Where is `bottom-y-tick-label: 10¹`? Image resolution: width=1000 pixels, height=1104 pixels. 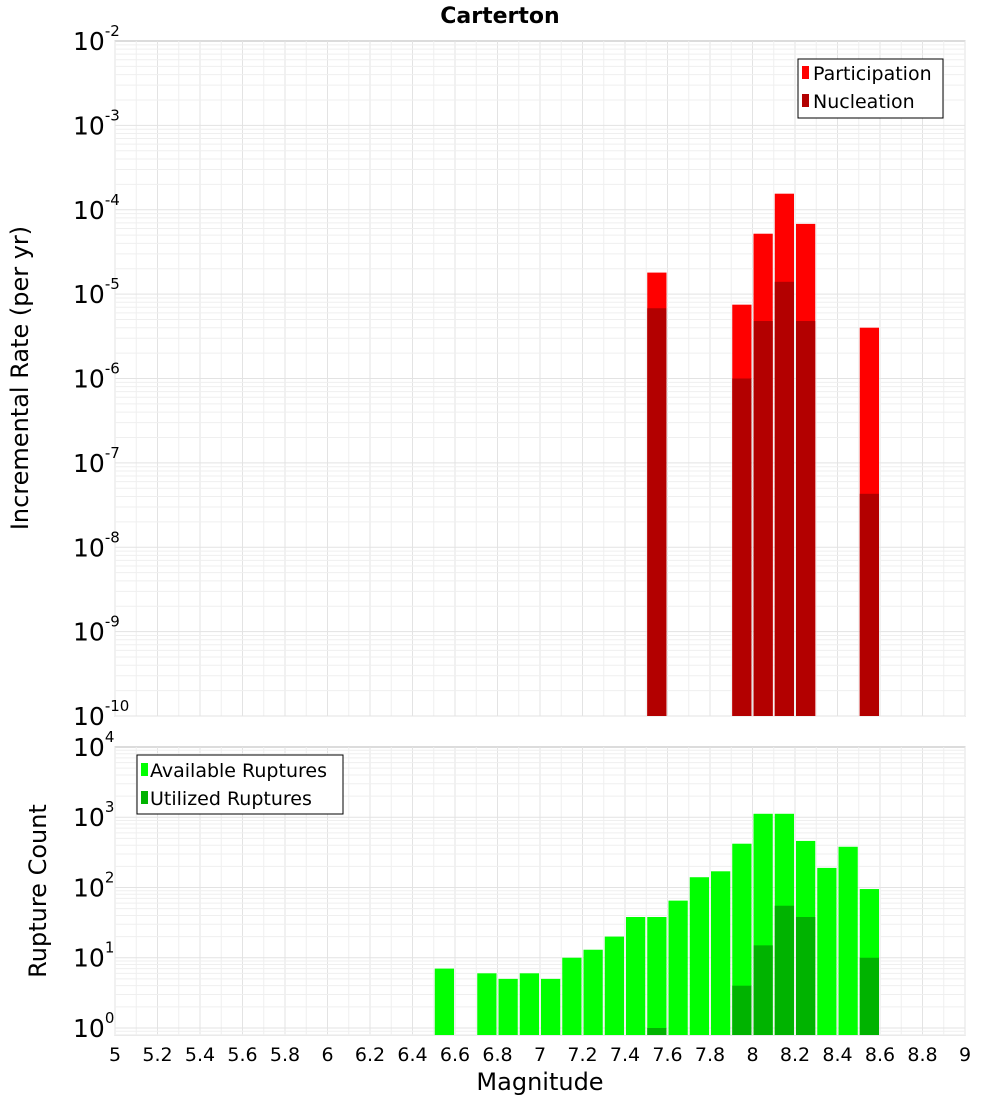 bottom-y-tick-label: 10¹ is located at coordinates (93, 956).